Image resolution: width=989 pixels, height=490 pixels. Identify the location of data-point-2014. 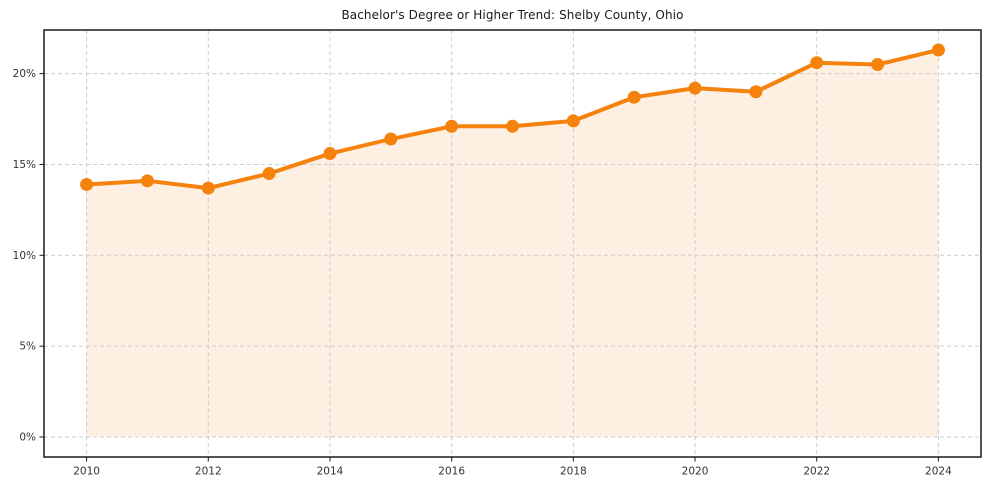
(330, 154).